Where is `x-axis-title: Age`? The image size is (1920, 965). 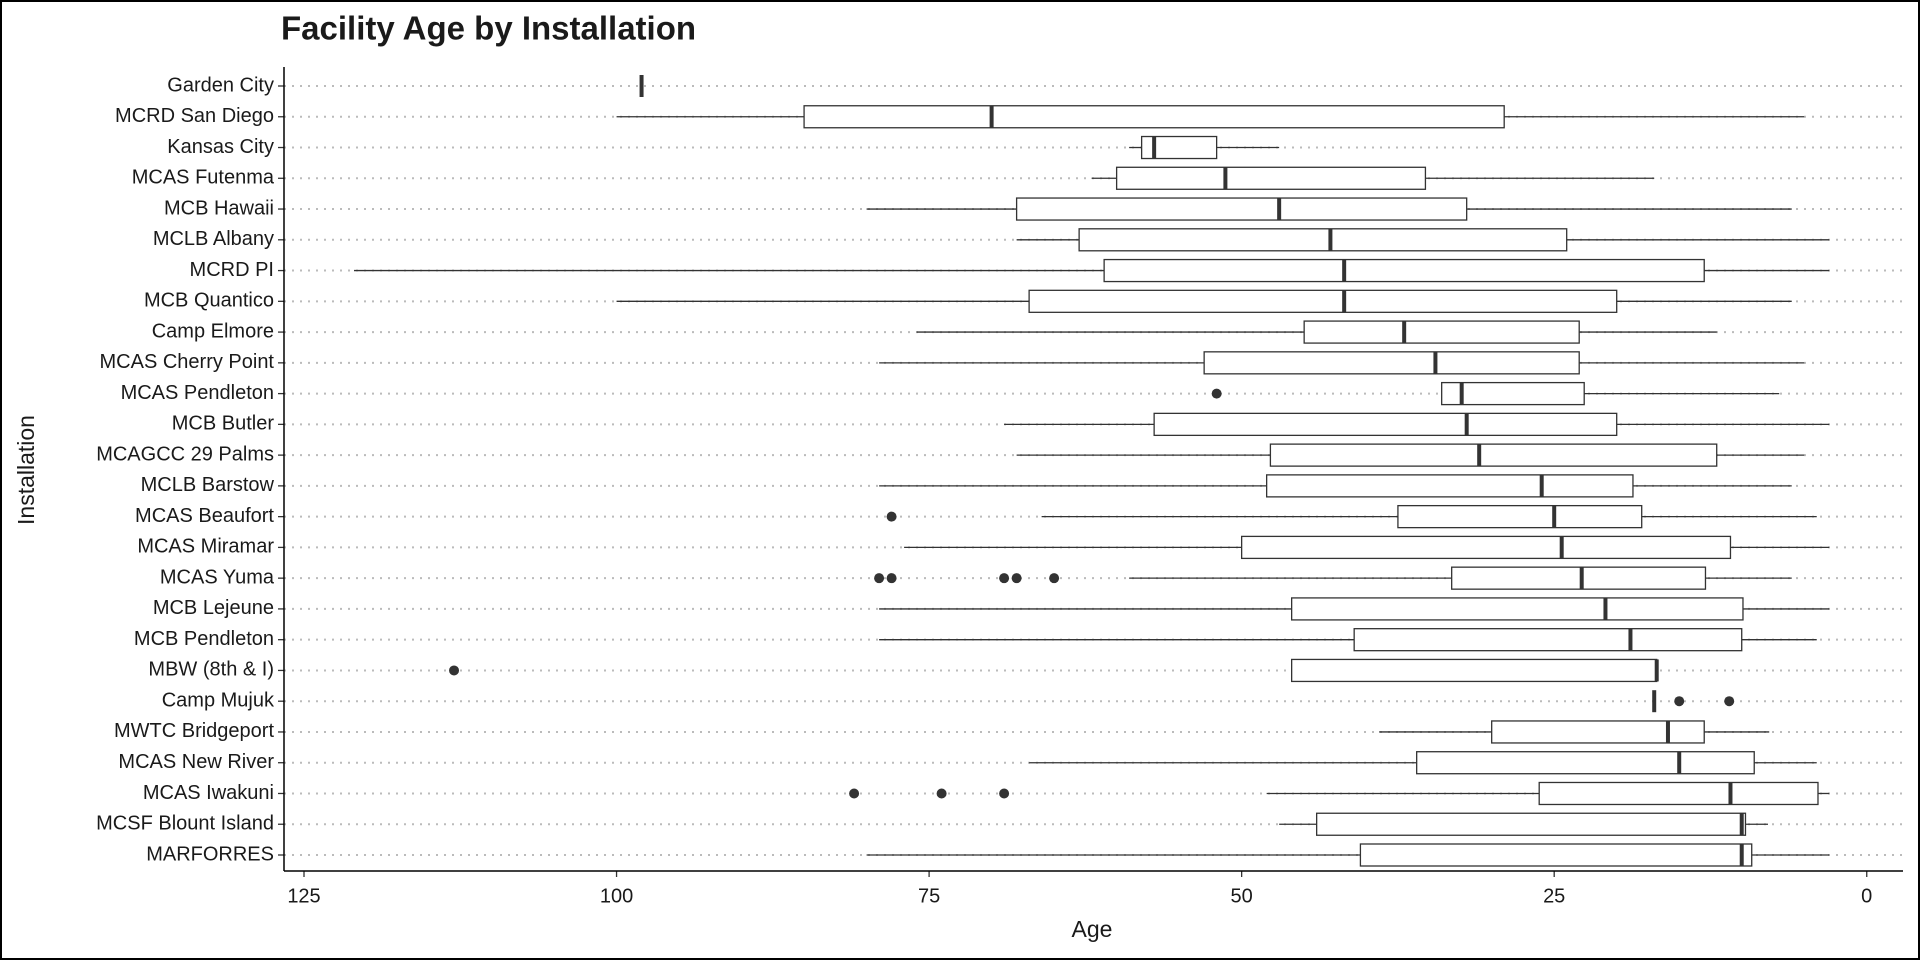
x-axis-title: Age is located at coordinates (1092, 929).